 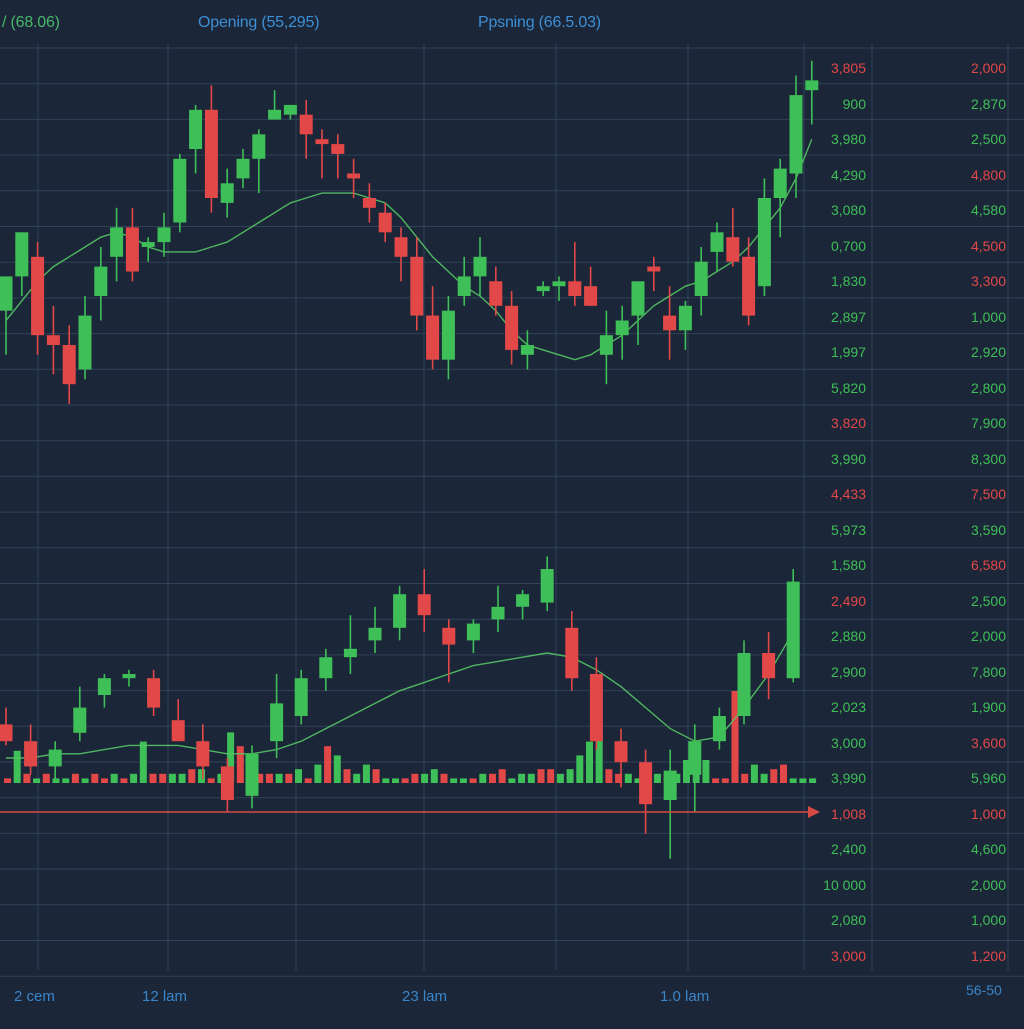 What do you see at coordinates (988, 671) in the screenshot?
I see `price-tick-label: 7,800` at bounding box center [988, 671].